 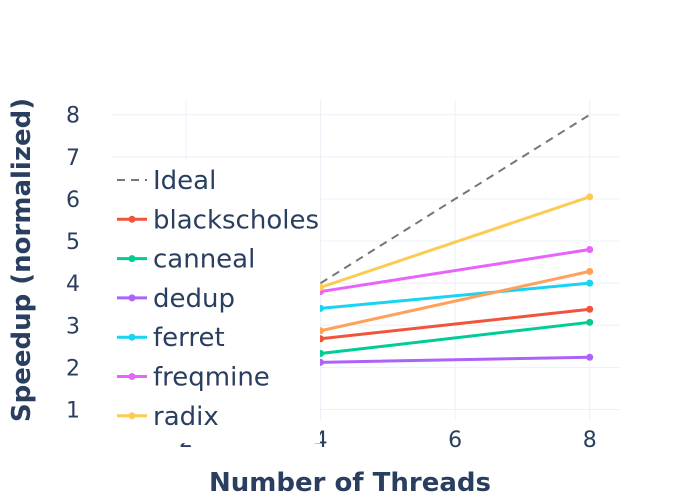 I want to click on legend-item-canneal: canneal, so click(x=186, y=260).